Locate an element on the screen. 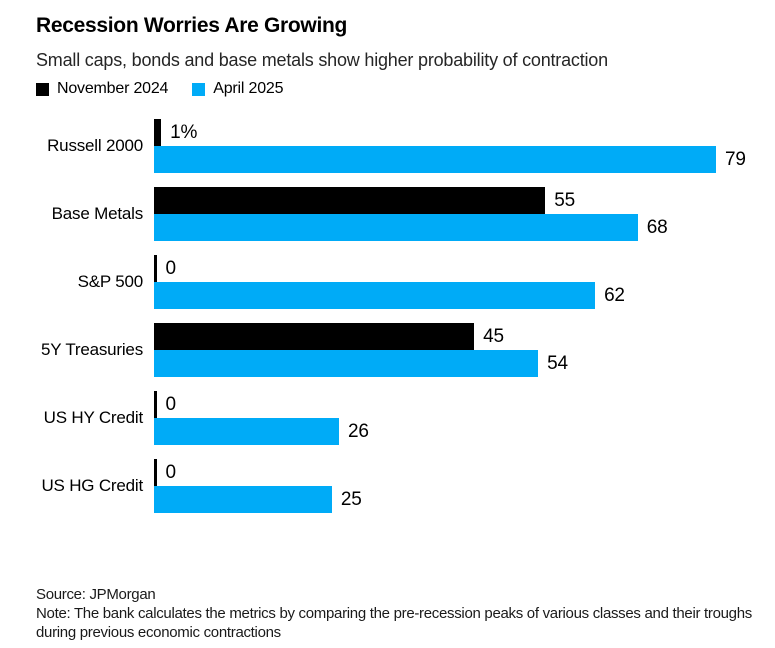 This screenshot has width=775, height=648. bar-line: 79 is located at coordinates (464, 159).